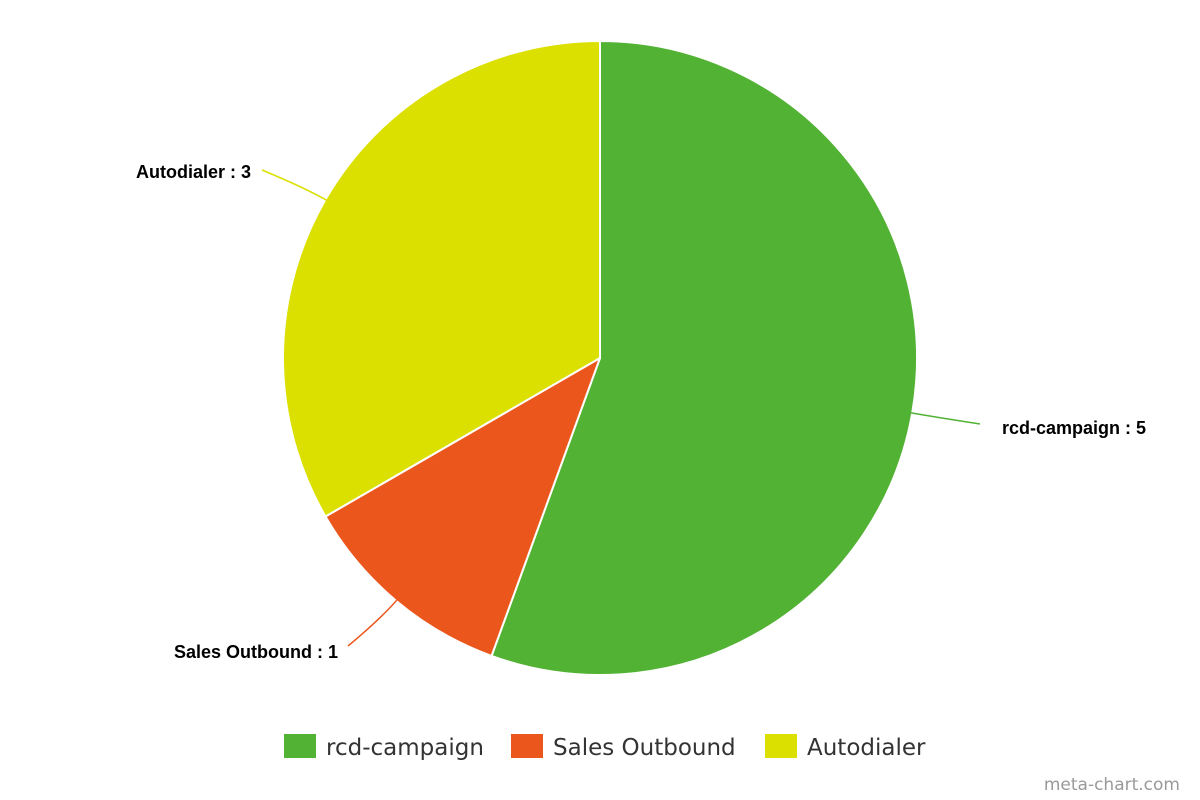 The height and width of the screenshot is (800, 1200). What do you see at coordinates (866, 748) in the screenshot?
I see `legend-label: Autodialer` at bounding box center [866, 748].